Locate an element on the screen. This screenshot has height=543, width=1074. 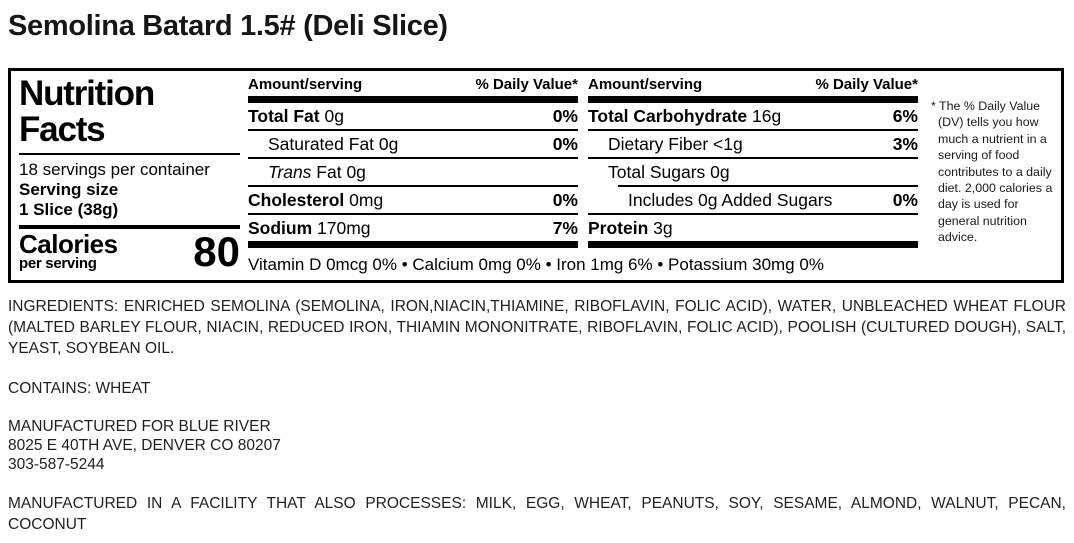
nutrient-name: Includes 0g Added Sugars is located at coordinates (730, 199).